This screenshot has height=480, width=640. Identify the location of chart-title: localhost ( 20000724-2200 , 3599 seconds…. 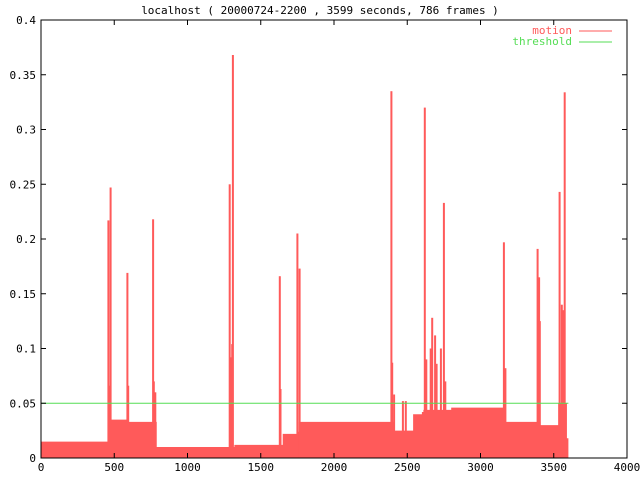
(320, 10).